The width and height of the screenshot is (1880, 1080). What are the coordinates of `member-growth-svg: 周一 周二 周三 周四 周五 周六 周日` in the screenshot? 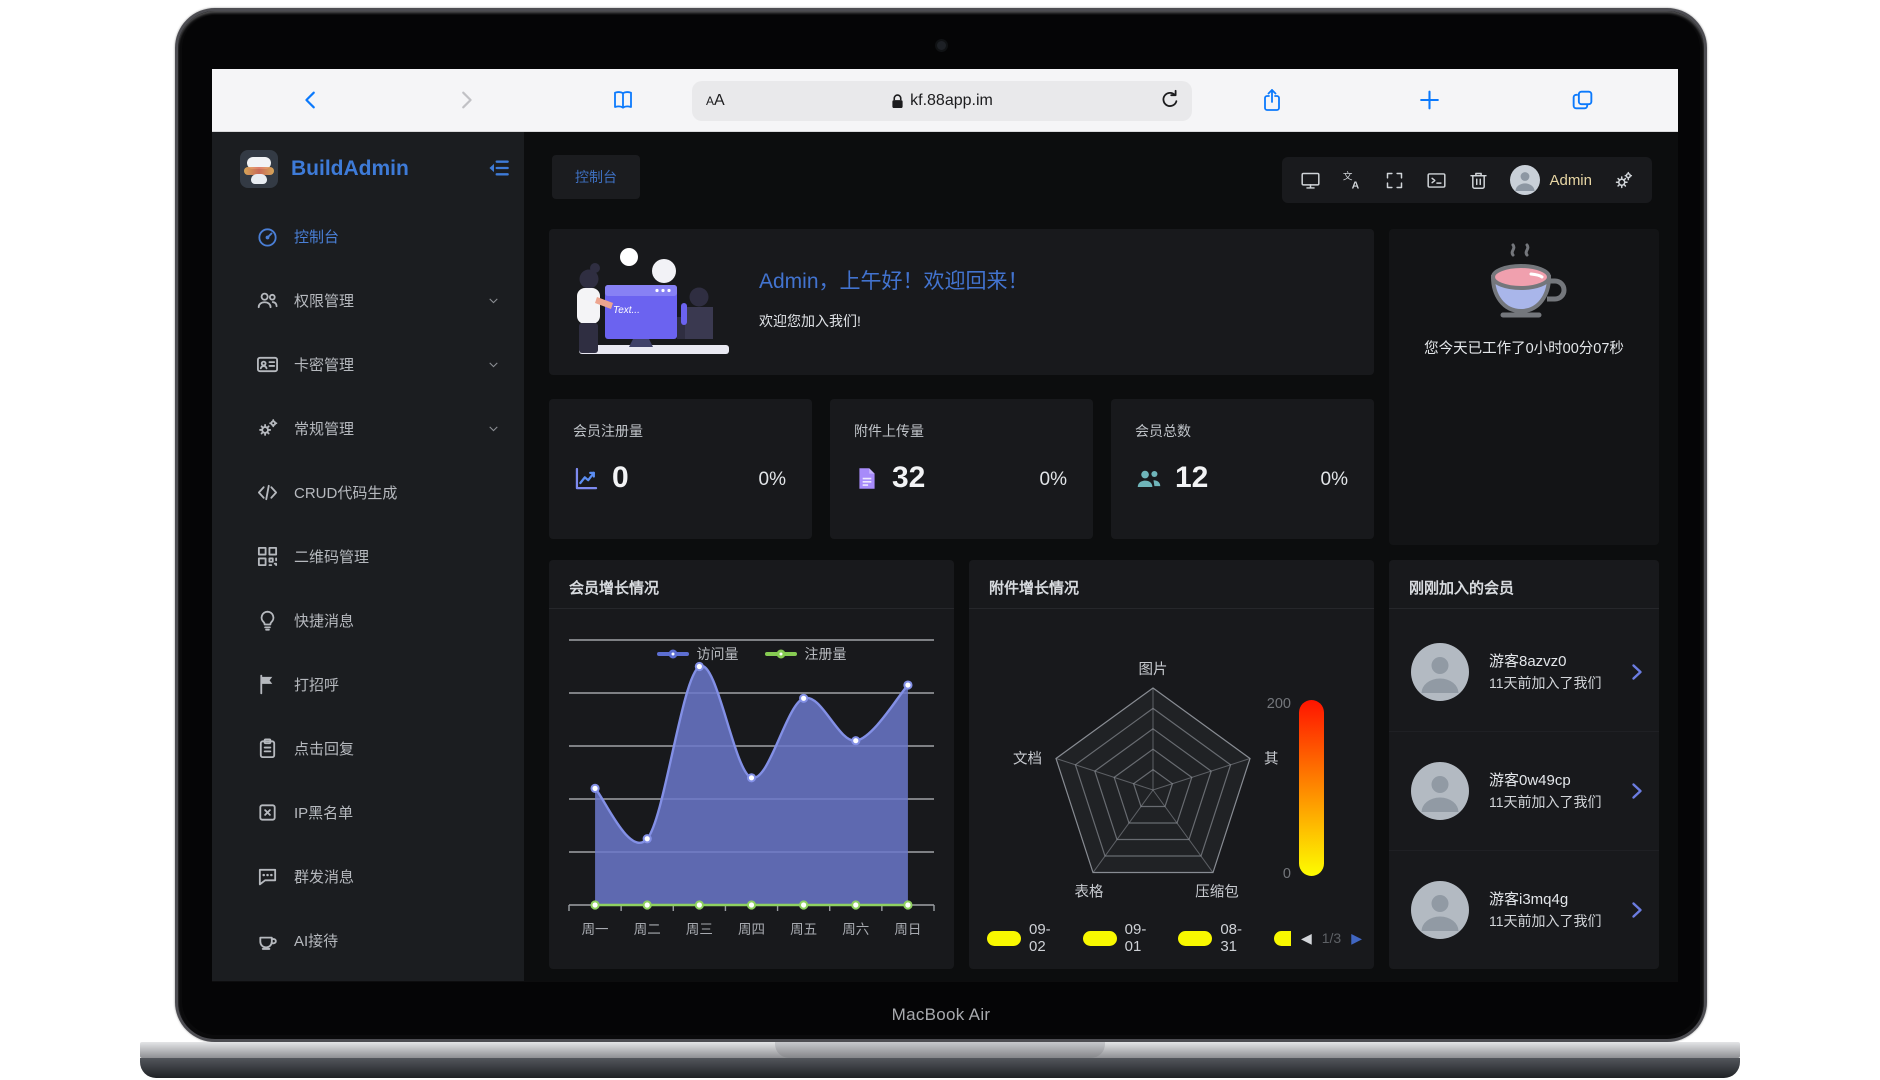 It's located at (751, 788).